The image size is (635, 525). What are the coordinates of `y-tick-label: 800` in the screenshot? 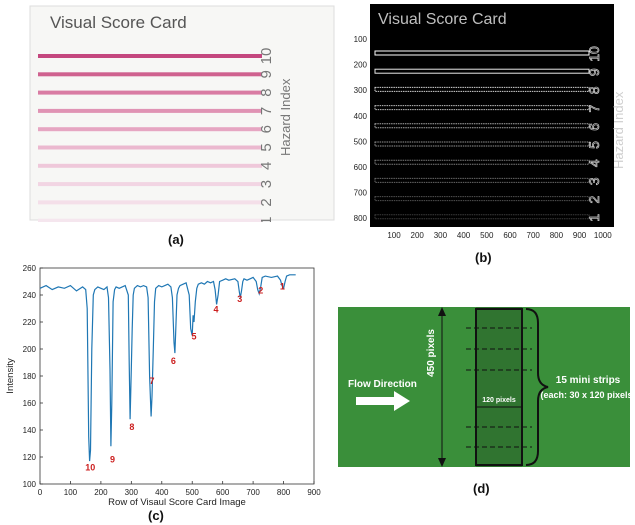 It's located at (361, 218).